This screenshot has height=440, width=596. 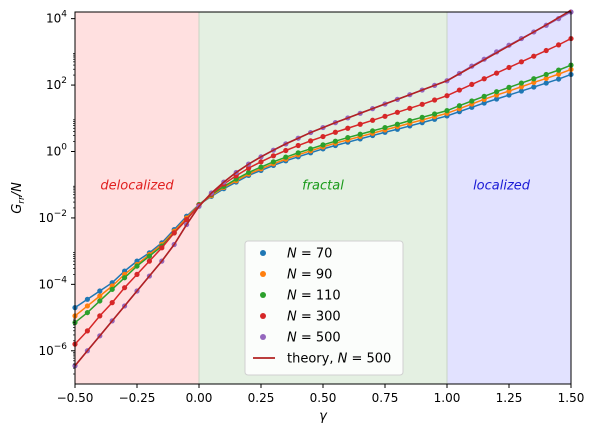 I want to click on y-tick-label: 10⁻⁶, so click(x=52, y=350).